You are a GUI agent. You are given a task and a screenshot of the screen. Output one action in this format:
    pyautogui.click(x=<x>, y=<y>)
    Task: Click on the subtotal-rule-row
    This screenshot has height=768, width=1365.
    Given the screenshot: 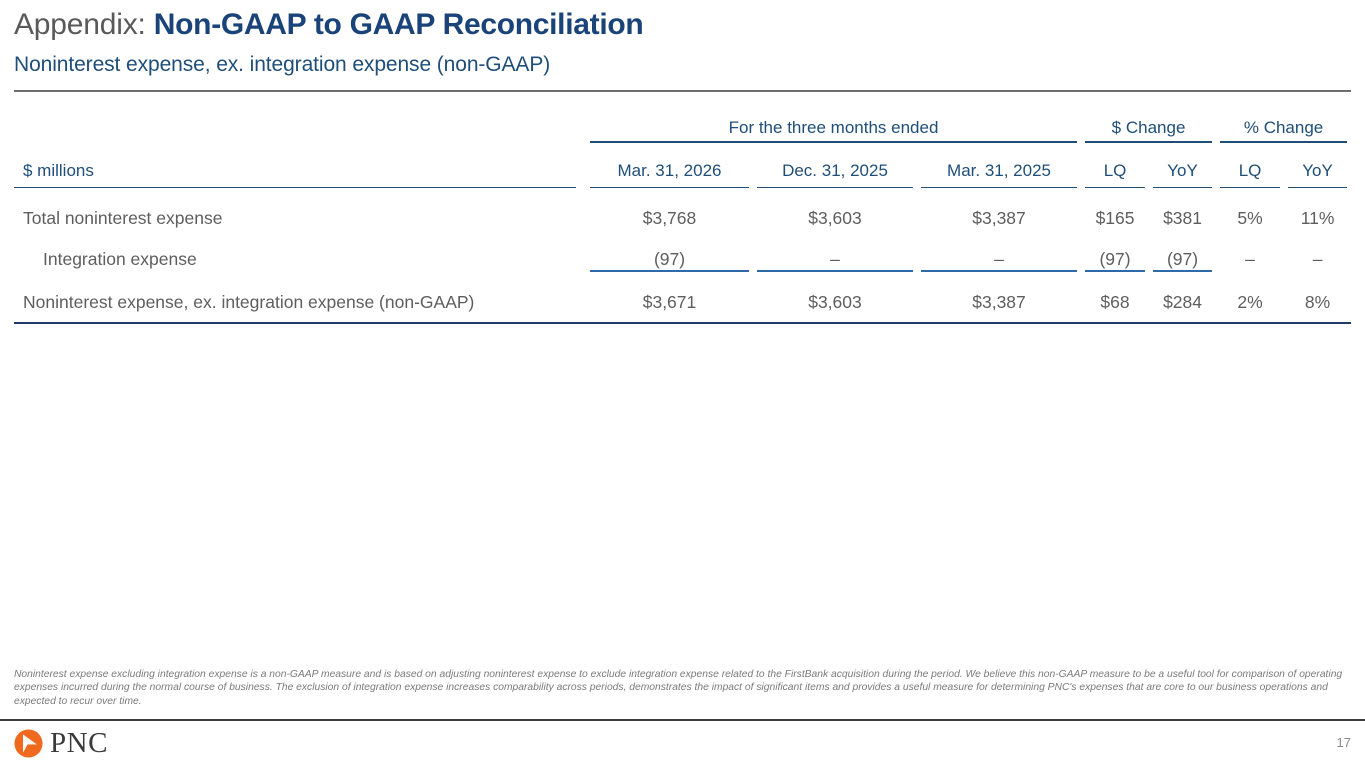 What is the action you would take?
    pyautogui.click(x=682, y=271)
    